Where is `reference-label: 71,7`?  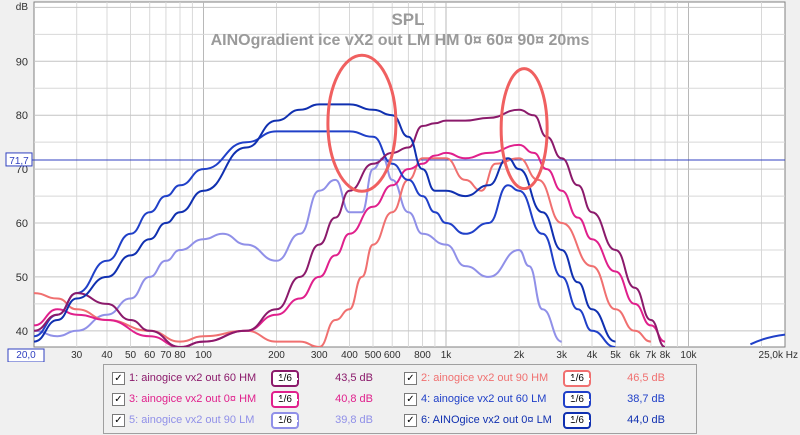
reference-label: 71,7 is located at coordinates (19, 161).